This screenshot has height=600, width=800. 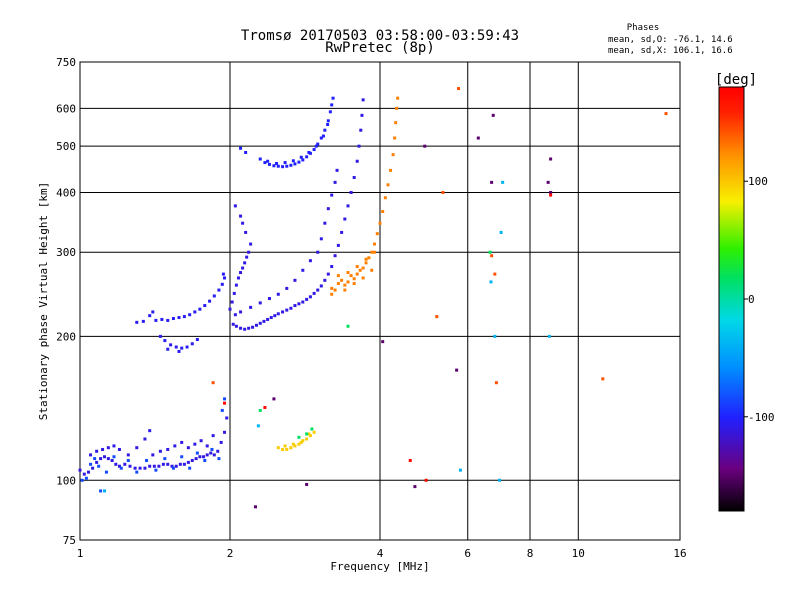 What do you see at coordinates (66, 301) in the screenshot?
I see `y-tick-labels: 75 100 200 300 400 500 600 750` at bounding box center [66, 301].